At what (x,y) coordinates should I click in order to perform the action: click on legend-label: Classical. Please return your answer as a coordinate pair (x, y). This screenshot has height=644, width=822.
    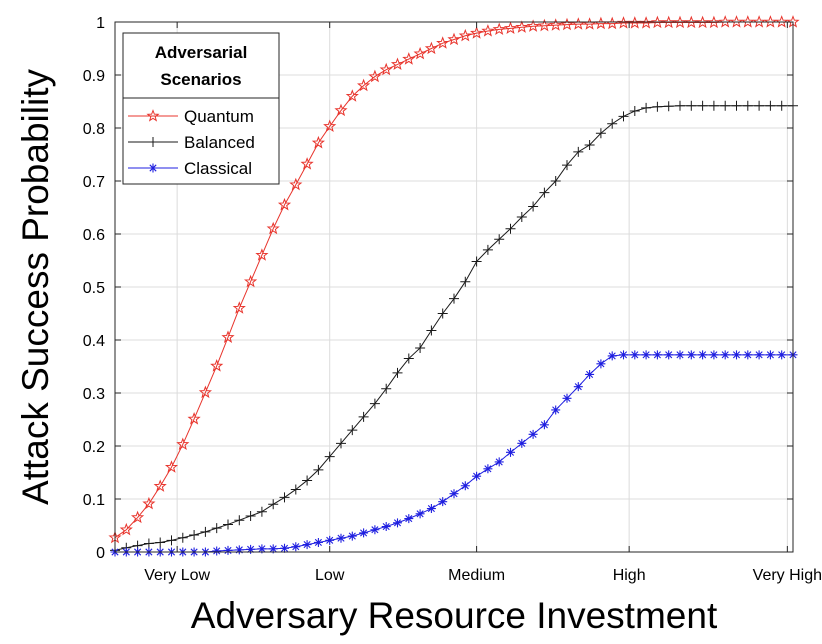
    Looking at the image, I should click on (218, 168).